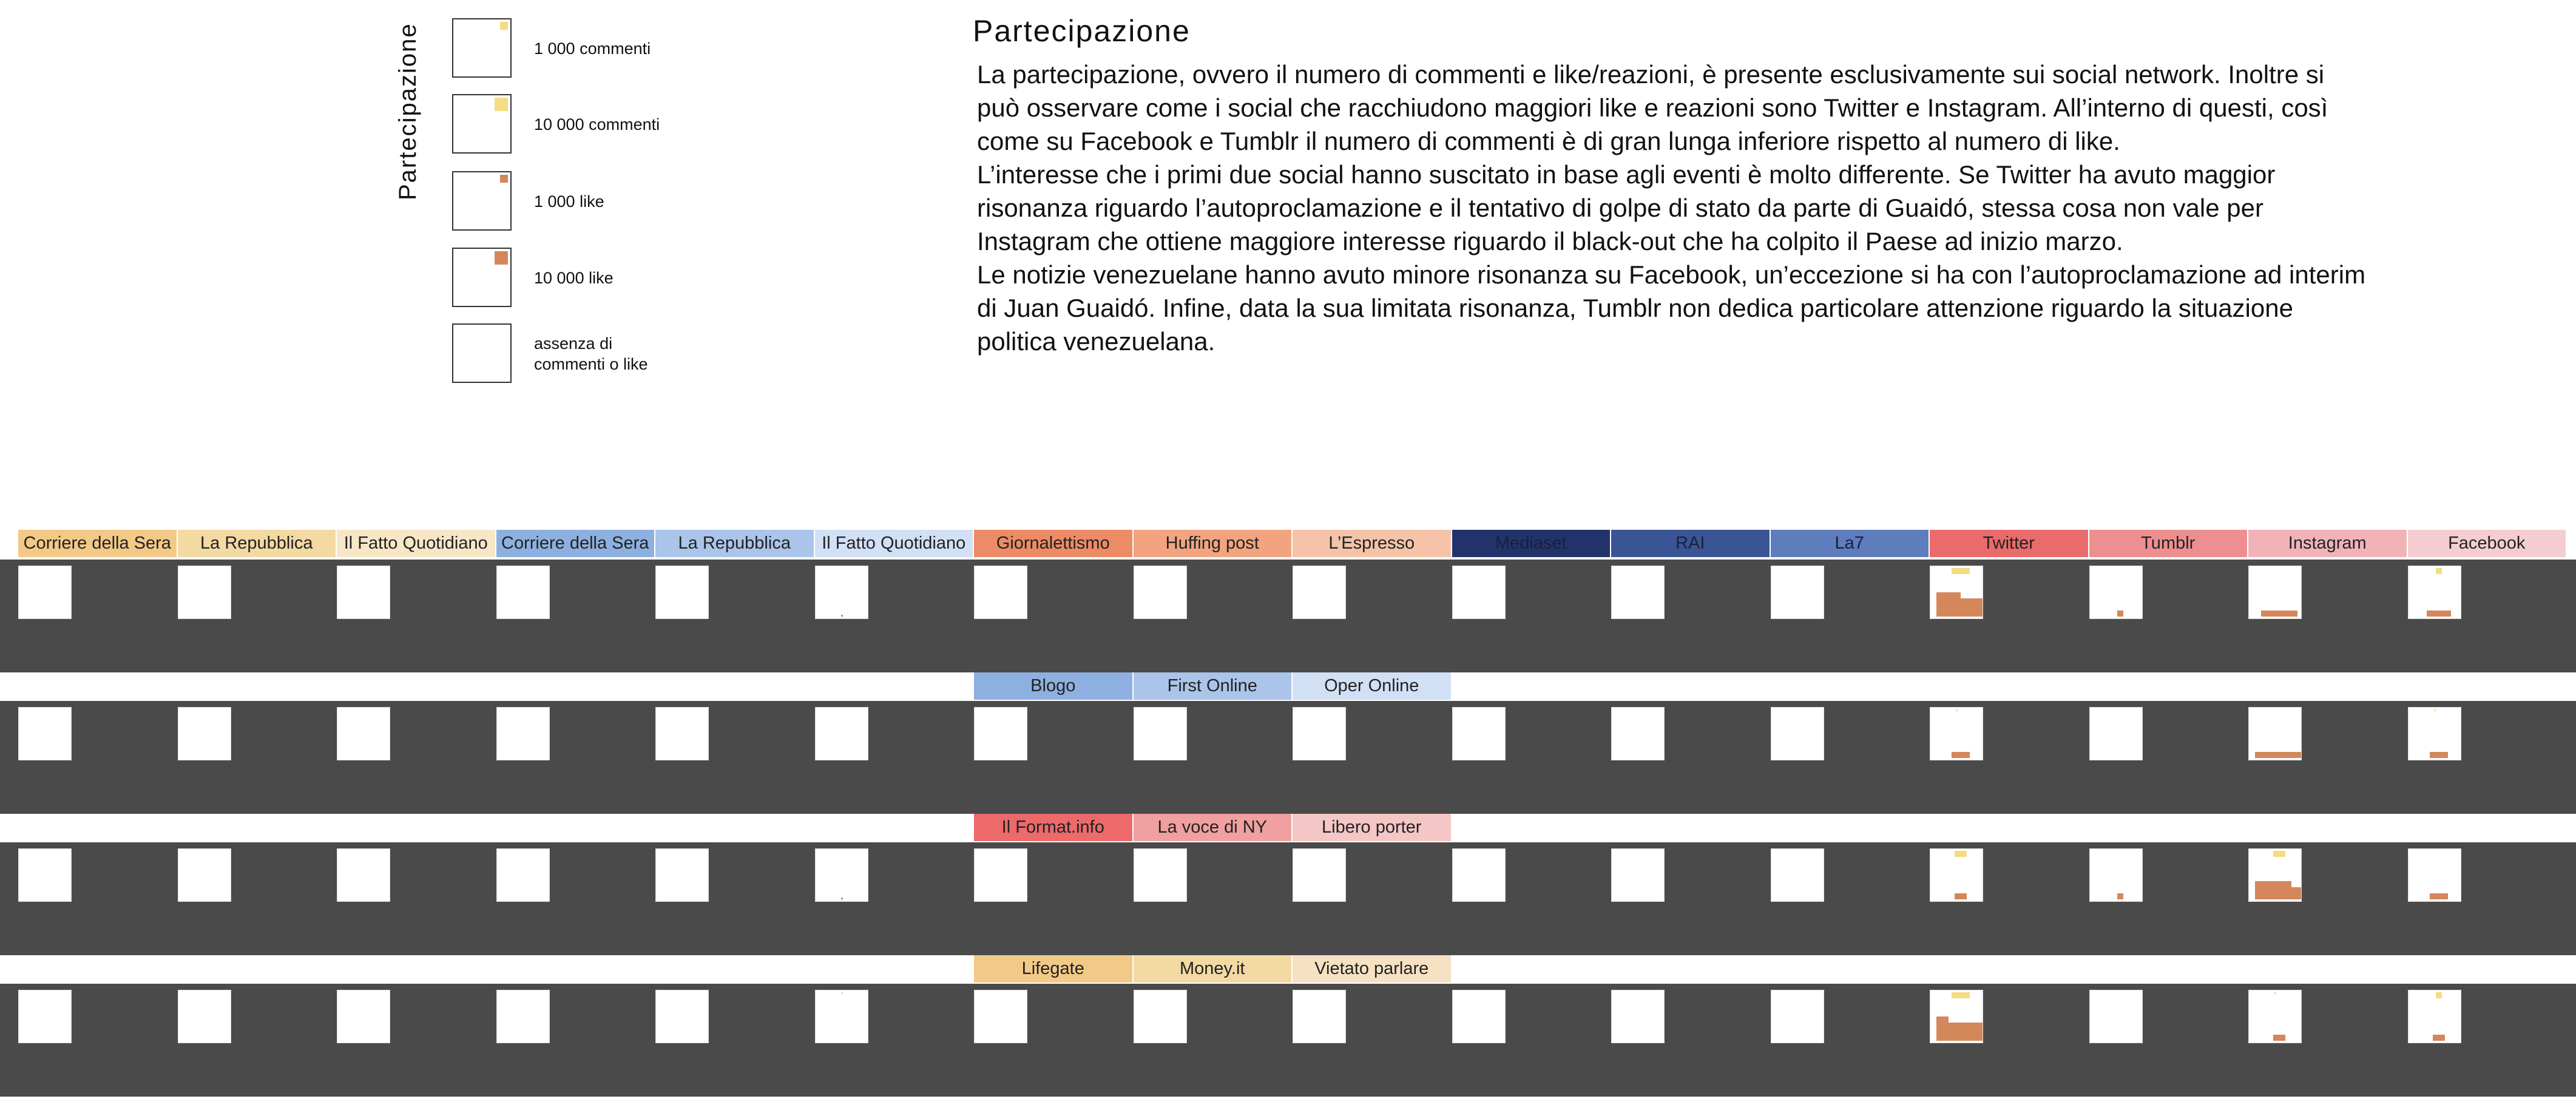  Describe the element at coordinates (1372, 969) in the screenshot. I see `source-label: Vietato parlare` at that location.